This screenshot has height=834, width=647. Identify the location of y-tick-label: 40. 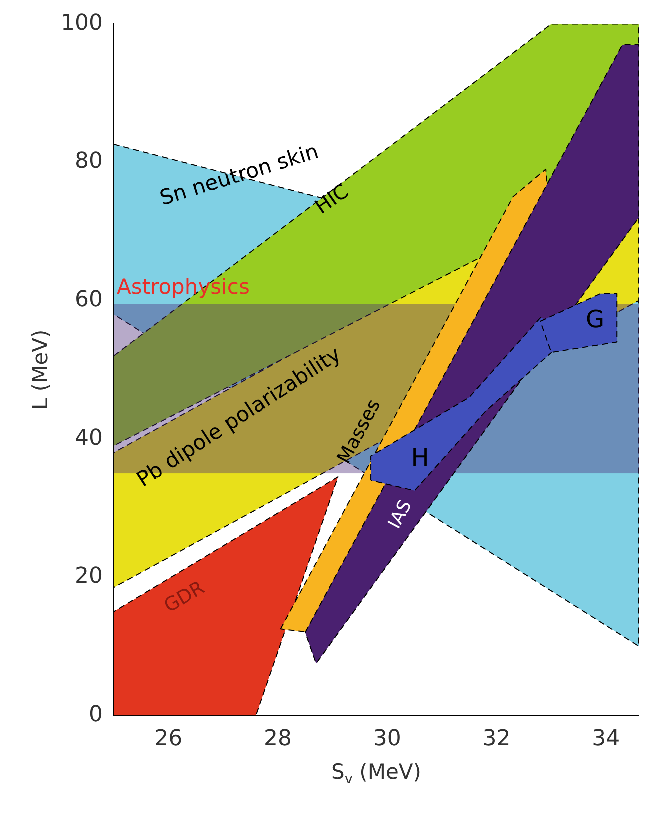
(88, 438).